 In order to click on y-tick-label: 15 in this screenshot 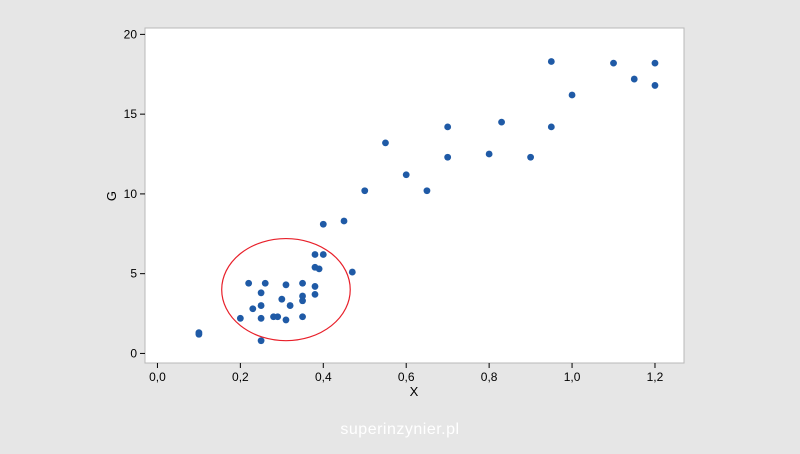, I will do `click(131, 114)`.